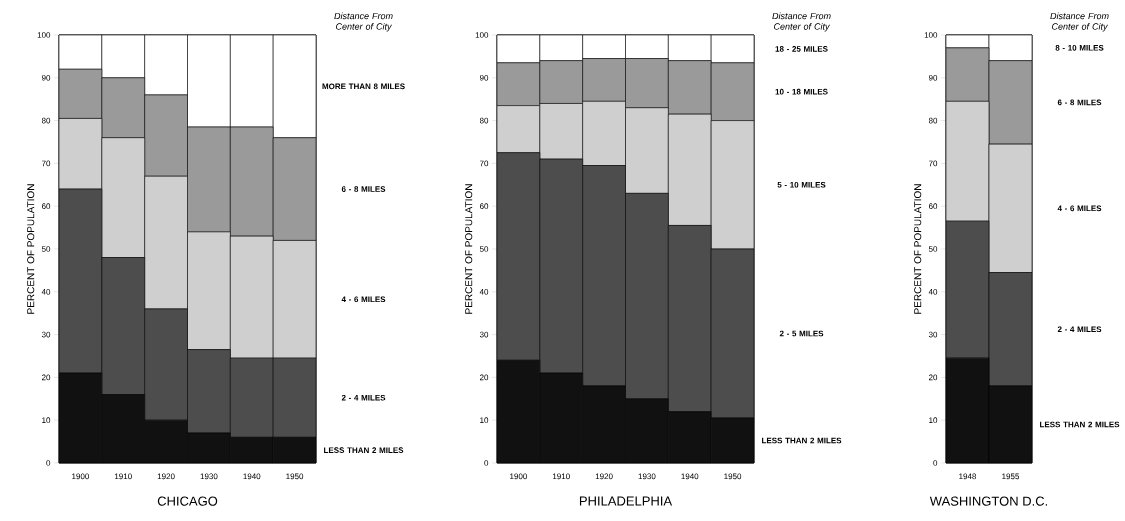 This screenshot has height=521, width=1125. I want to click on text: 8 - 10 MILES, so click(1079, 48).